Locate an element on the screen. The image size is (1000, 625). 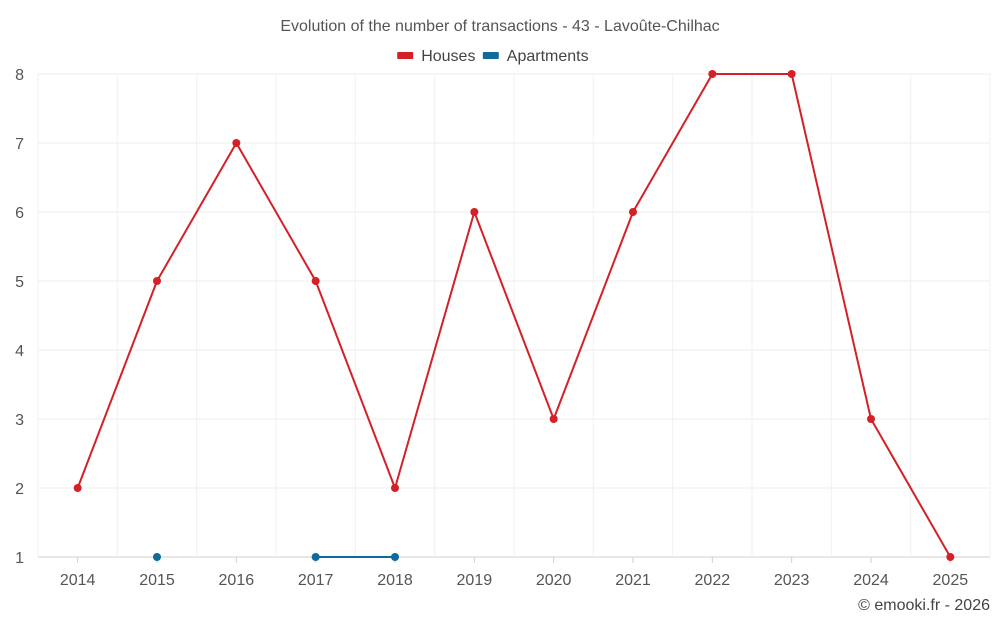
x-tick-label: 2022 is located at coordinates (713, 580).